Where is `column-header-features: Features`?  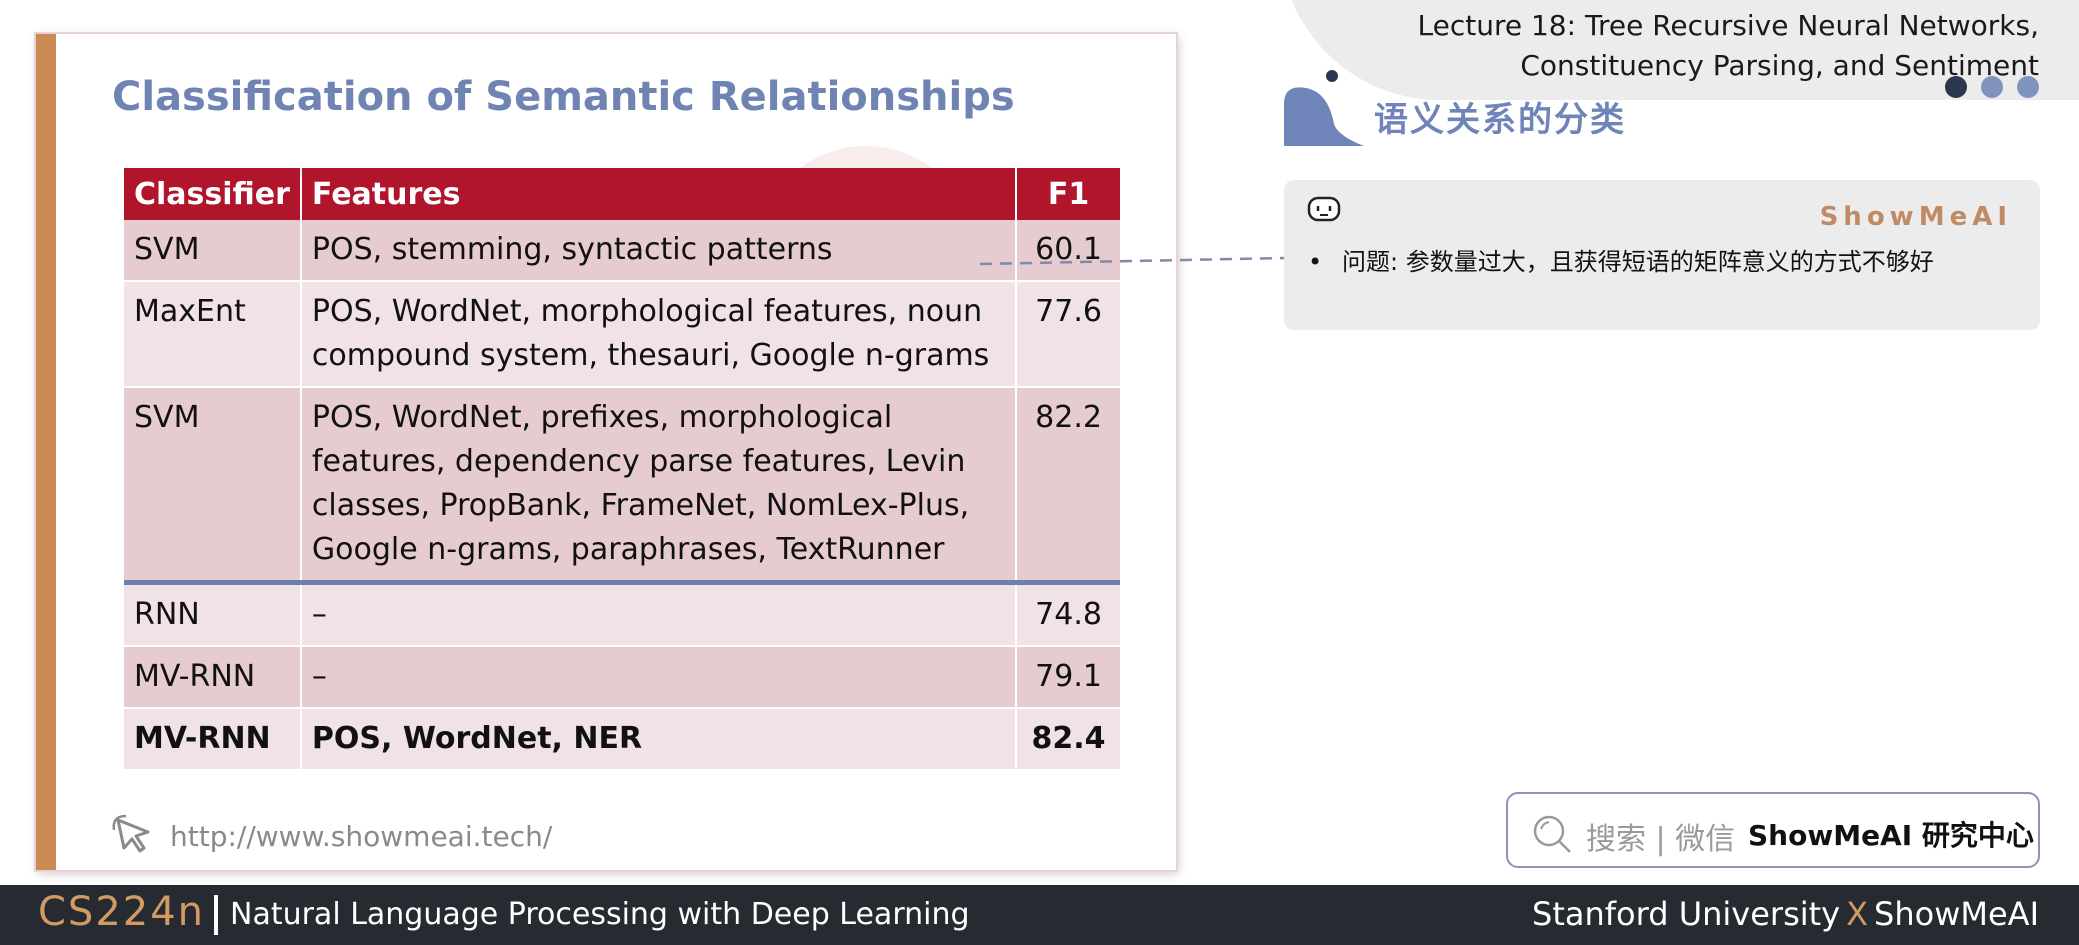 column-header-features: Features is located at coordinates (659, 194).